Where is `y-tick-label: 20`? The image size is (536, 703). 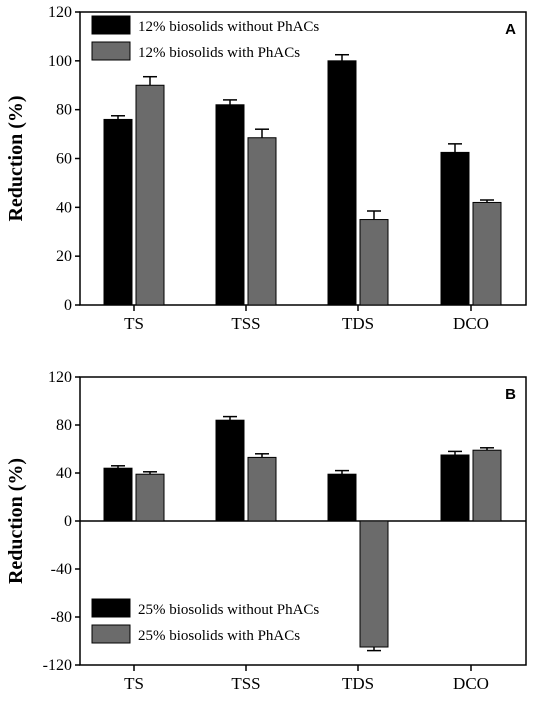 y-tick-label: 20 is located at coordinates (64, 256).